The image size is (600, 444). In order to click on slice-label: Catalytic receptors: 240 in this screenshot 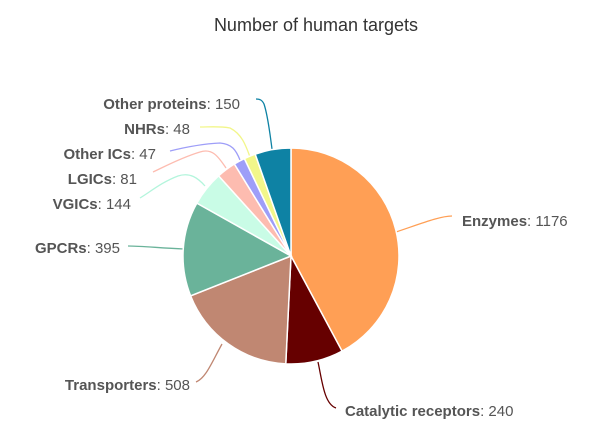, I will do `click(429, 411)`.